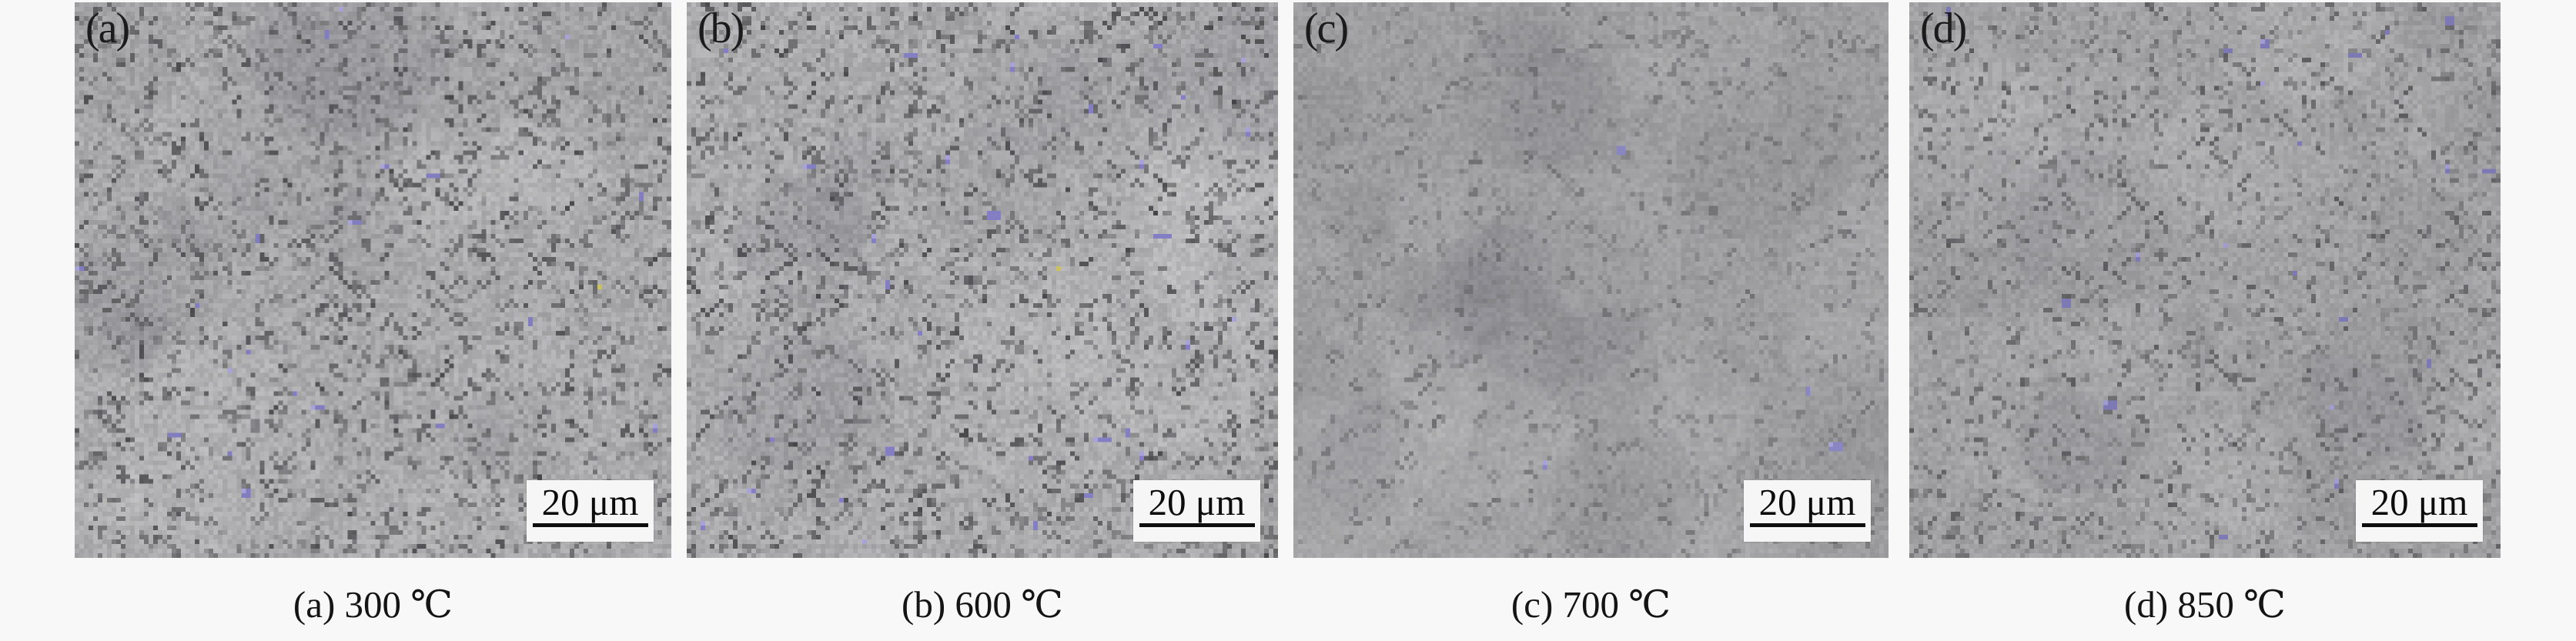  I want to click on scale-bar-c: 20 μm, so click(1807, 511).